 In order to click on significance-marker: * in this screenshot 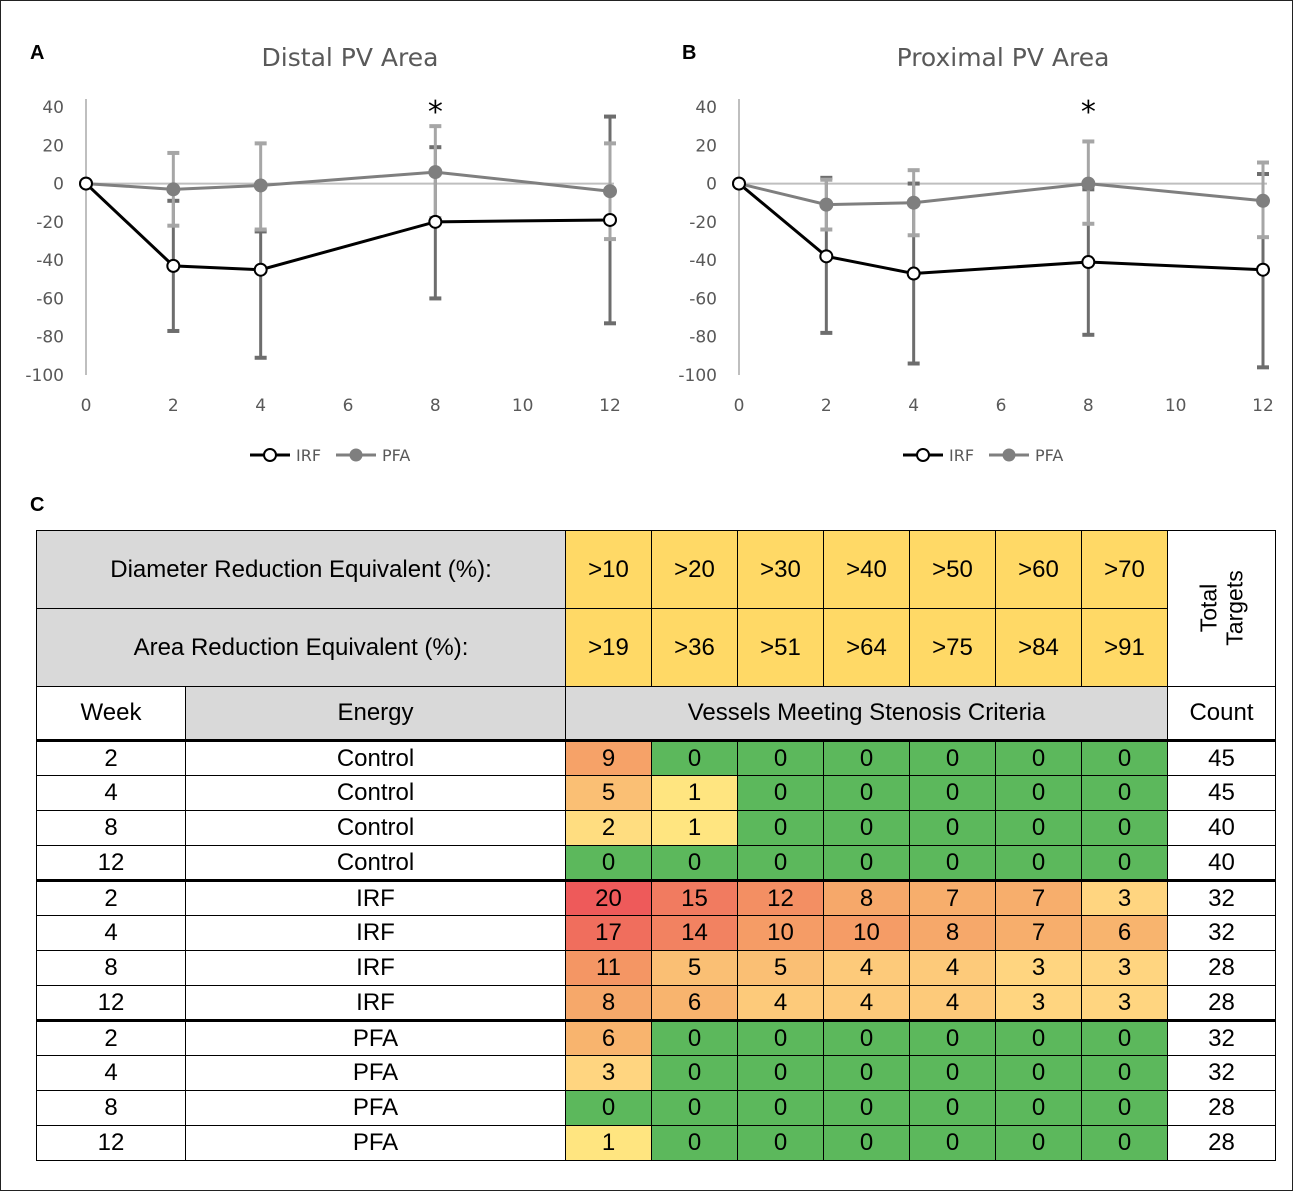, I will do `click(1088, 112)`.